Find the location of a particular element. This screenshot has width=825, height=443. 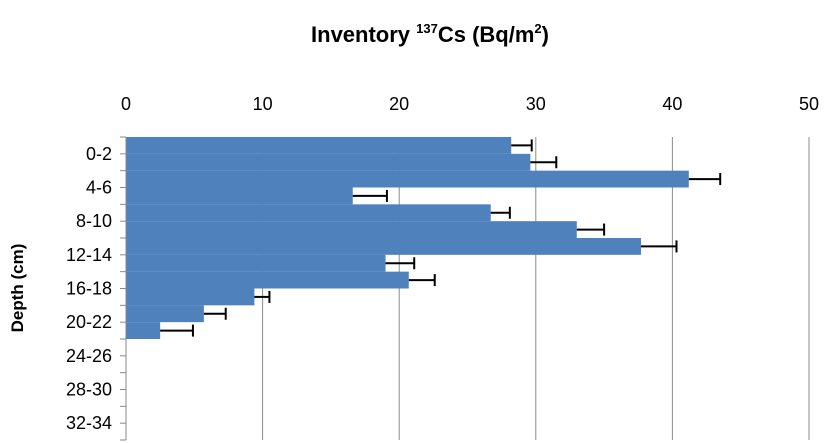

y-axis-title: Depth (cm) is located at coordinates (17, 288).